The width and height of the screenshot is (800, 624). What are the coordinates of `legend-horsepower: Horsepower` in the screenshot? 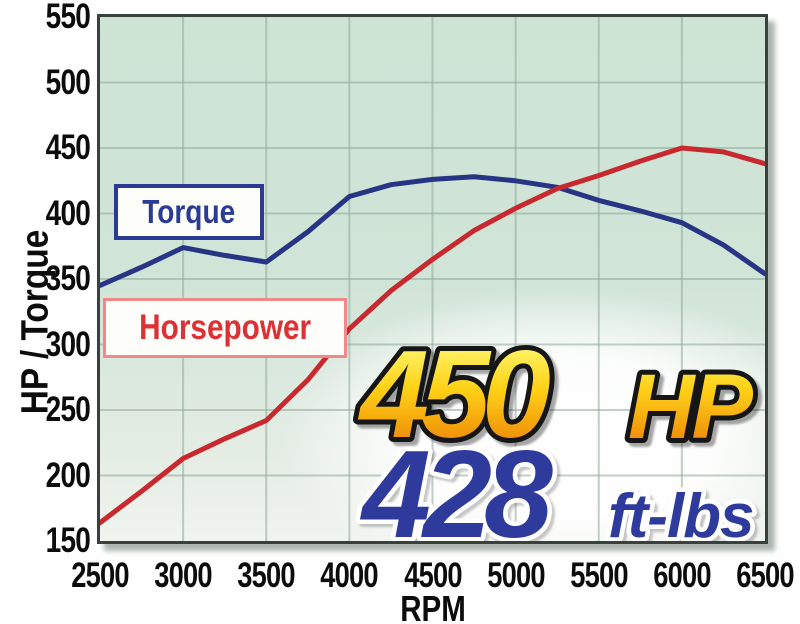 It's located at (225, 328).